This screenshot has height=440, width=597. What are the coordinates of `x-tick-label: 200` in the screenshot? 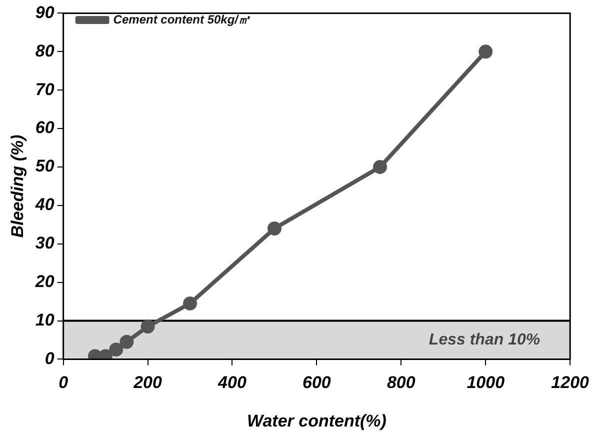 It's located at (147, 382).